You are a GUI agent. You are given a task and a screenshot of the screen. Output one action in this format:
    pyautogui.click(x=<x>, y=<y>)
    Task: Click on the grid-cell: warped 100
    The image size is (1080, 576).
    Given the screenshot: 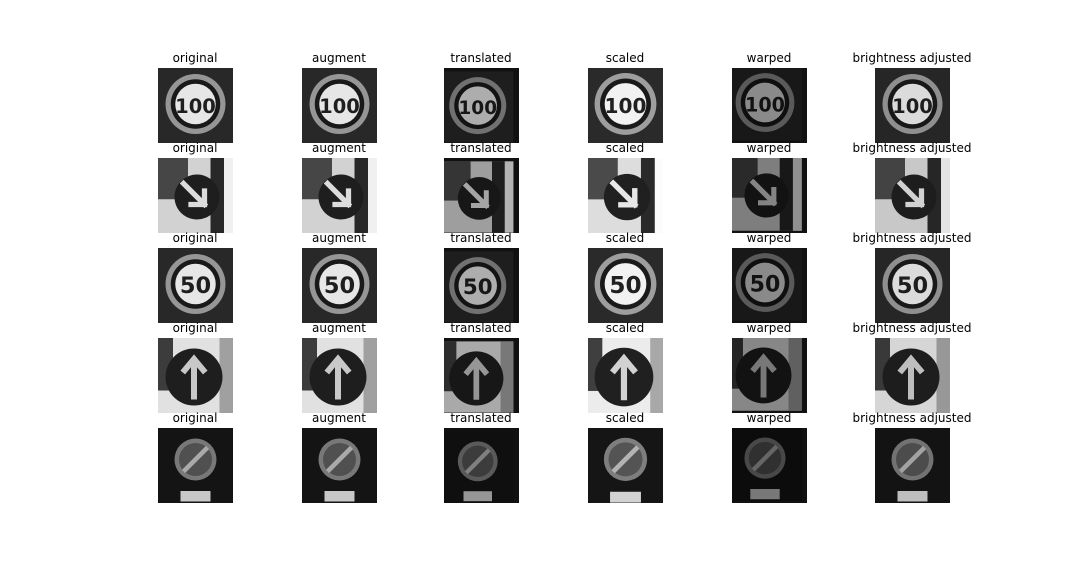 What is the action you would take?
    pyautogui.click(x=769, y=96)
    